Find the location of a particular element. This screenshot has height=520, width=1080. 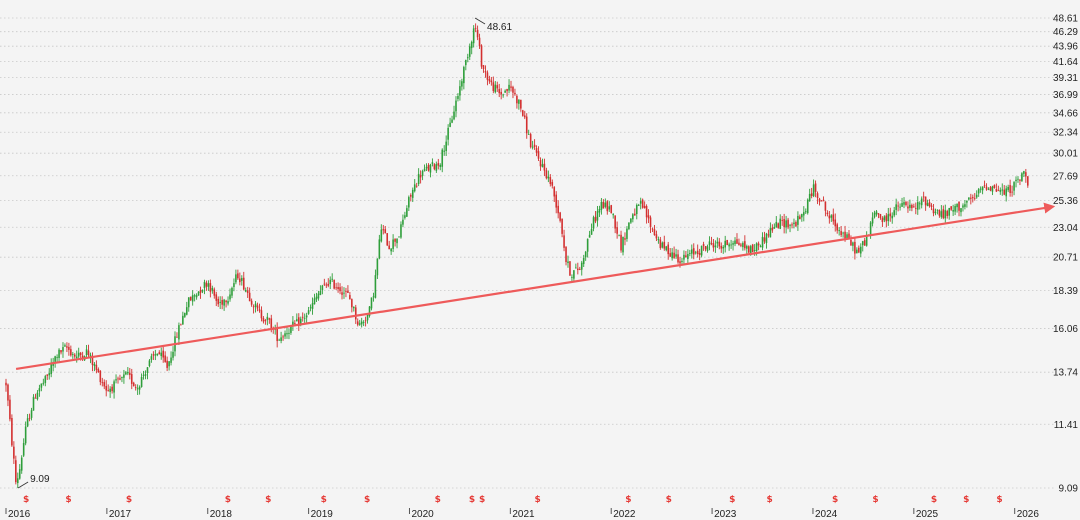

x-tick-label: 2016 is located at coordinates (19, 514).